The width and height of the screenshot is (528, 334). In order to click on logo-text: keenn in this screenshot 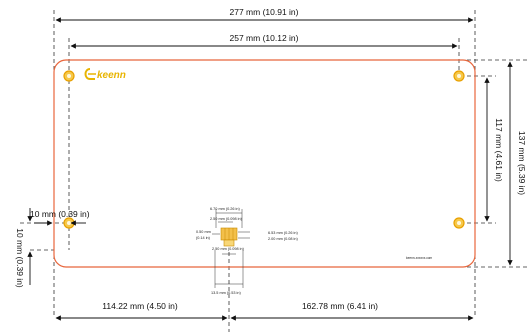, I will do `click(111, 75)`.